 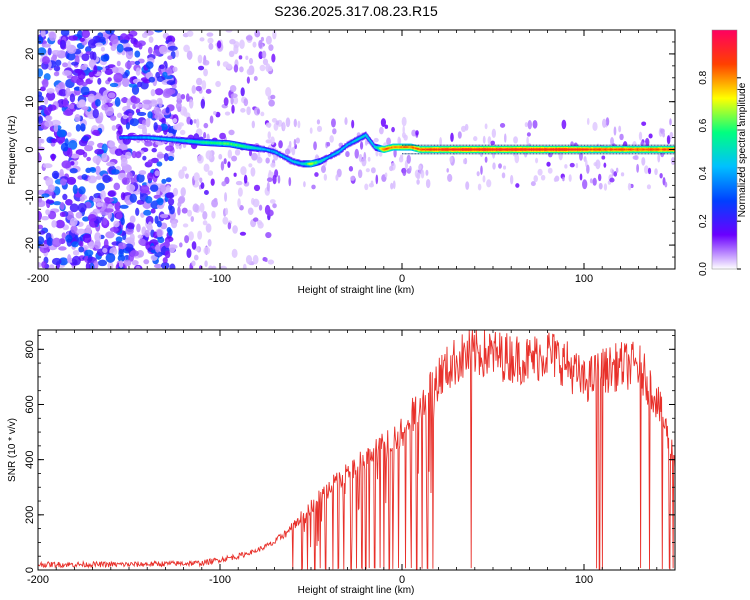 What do you see at coordinates (397, 149) in the screenshot?
I see `spectrogram-ridge` at bounding box center [397, 149].